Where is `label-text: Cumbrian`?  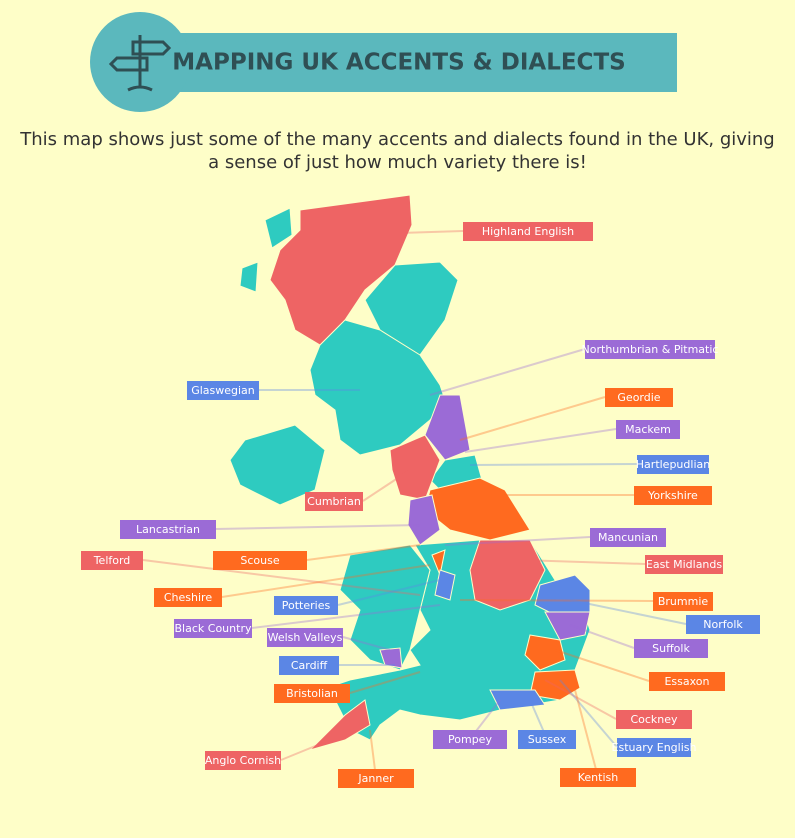 label-text: Cumbrian is located at coordinates (334, 501).